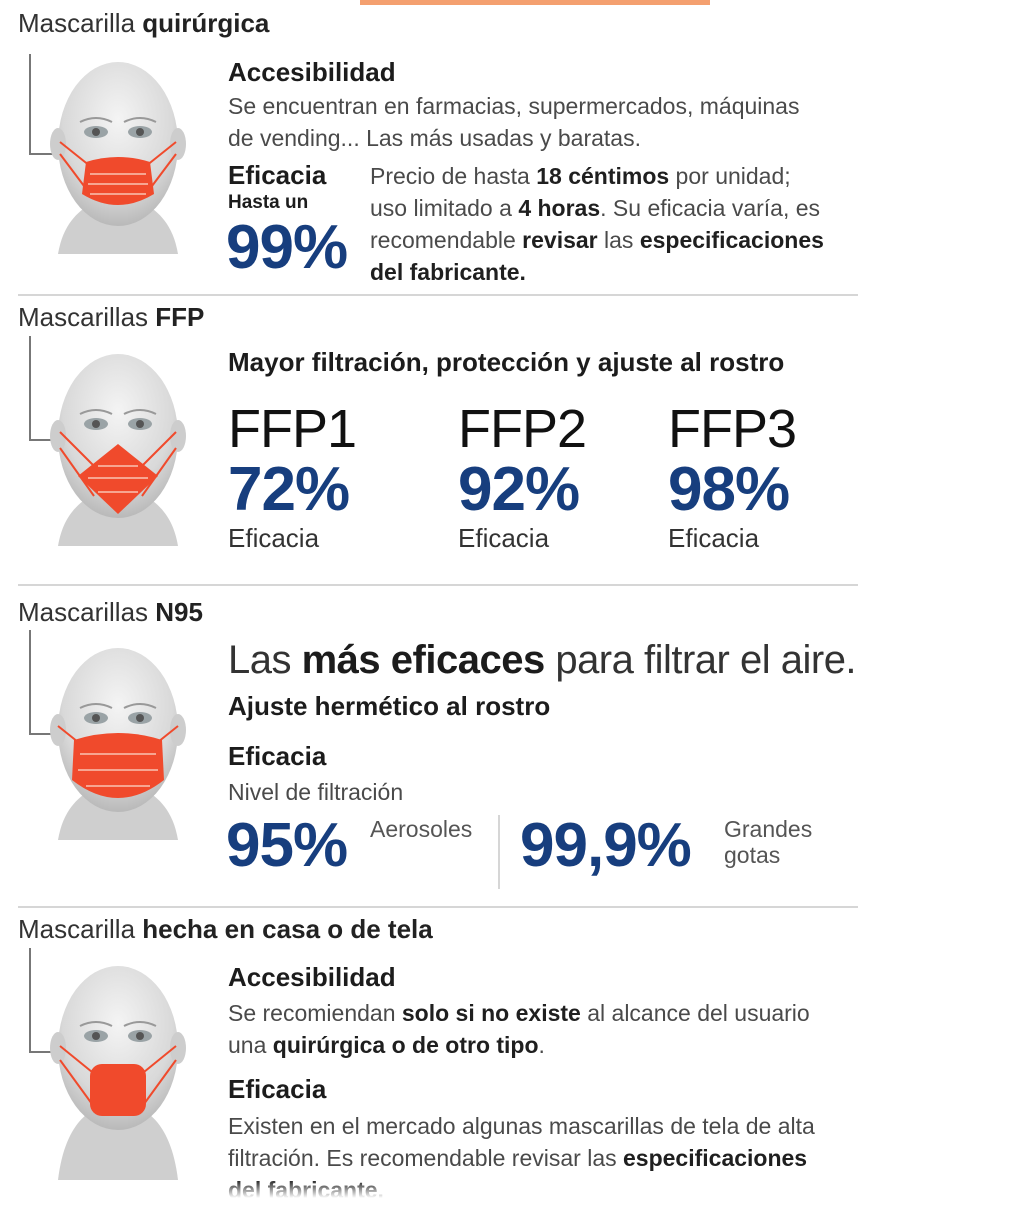  I want to click on ffp-mask-head-illustration, so click(107, 441).